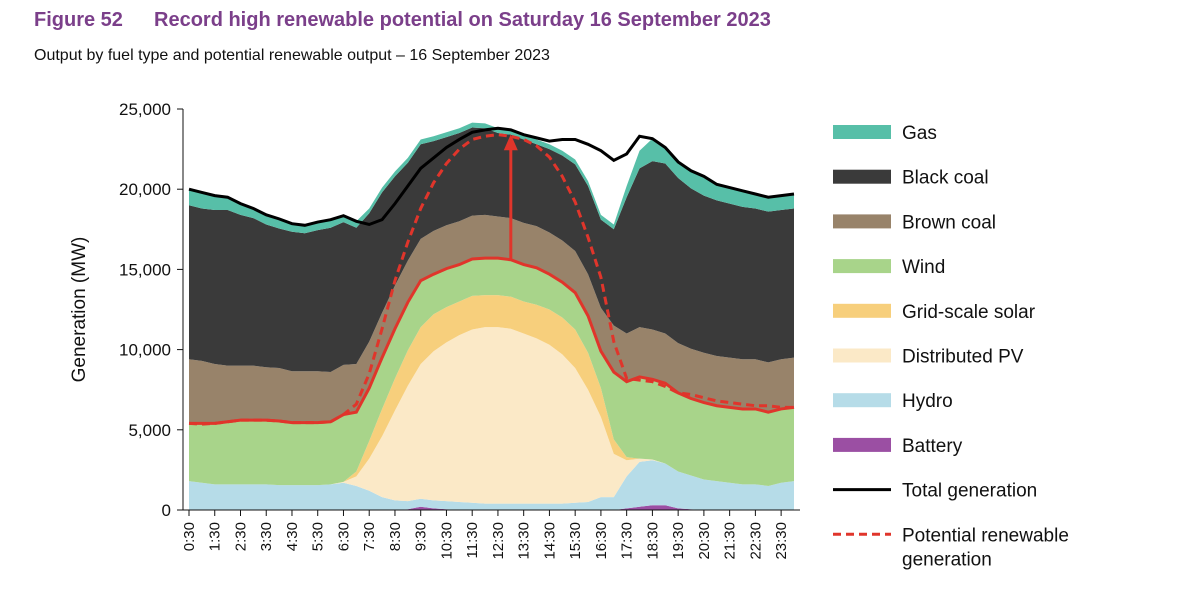  Describe the element at coordinates (166, 510) in the screenshot. I see `y-tick-label: 0` at that location.